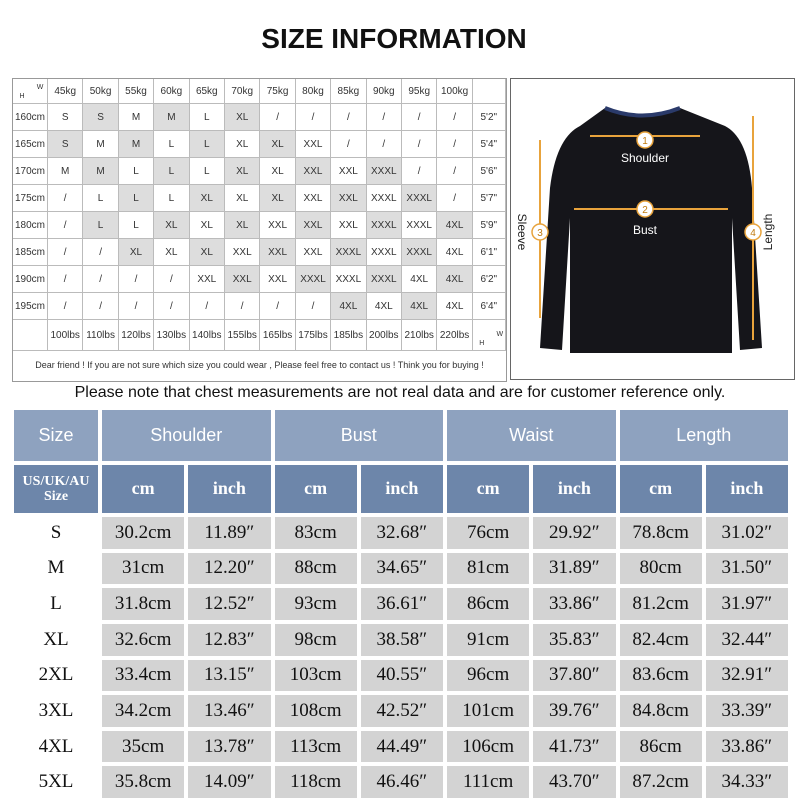 This screenshot has width=800, height=800. What do you see at coordinates (488, 533) in the screenshot?
I see `measurement: 76cm` at bounding box center [488, 533].